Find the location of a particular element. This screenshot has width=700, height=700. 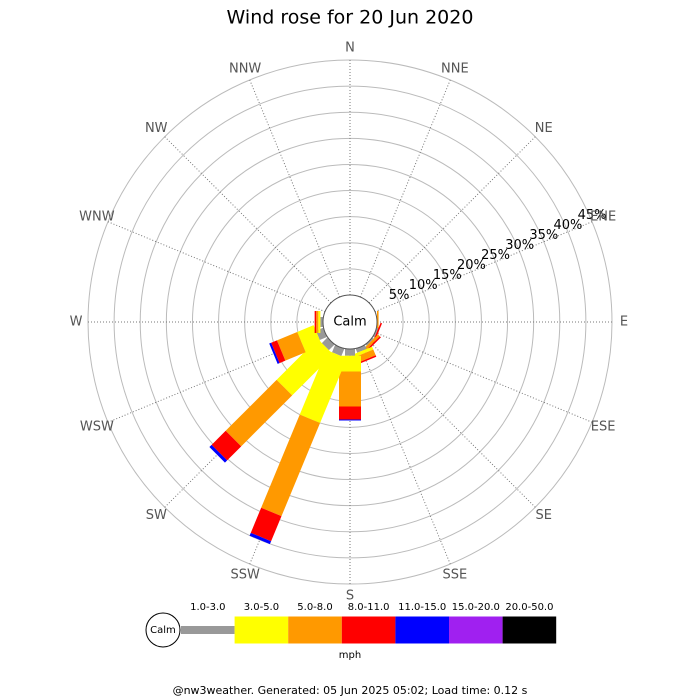

direction-label: W is located at coordinates (76, 322).